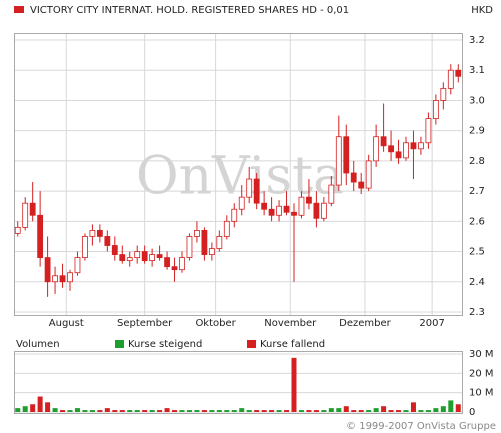 Image resolution: width=501 pixels, height=433 pixels. I want to click on y-tick-label: 3.2, so click(477, 40).